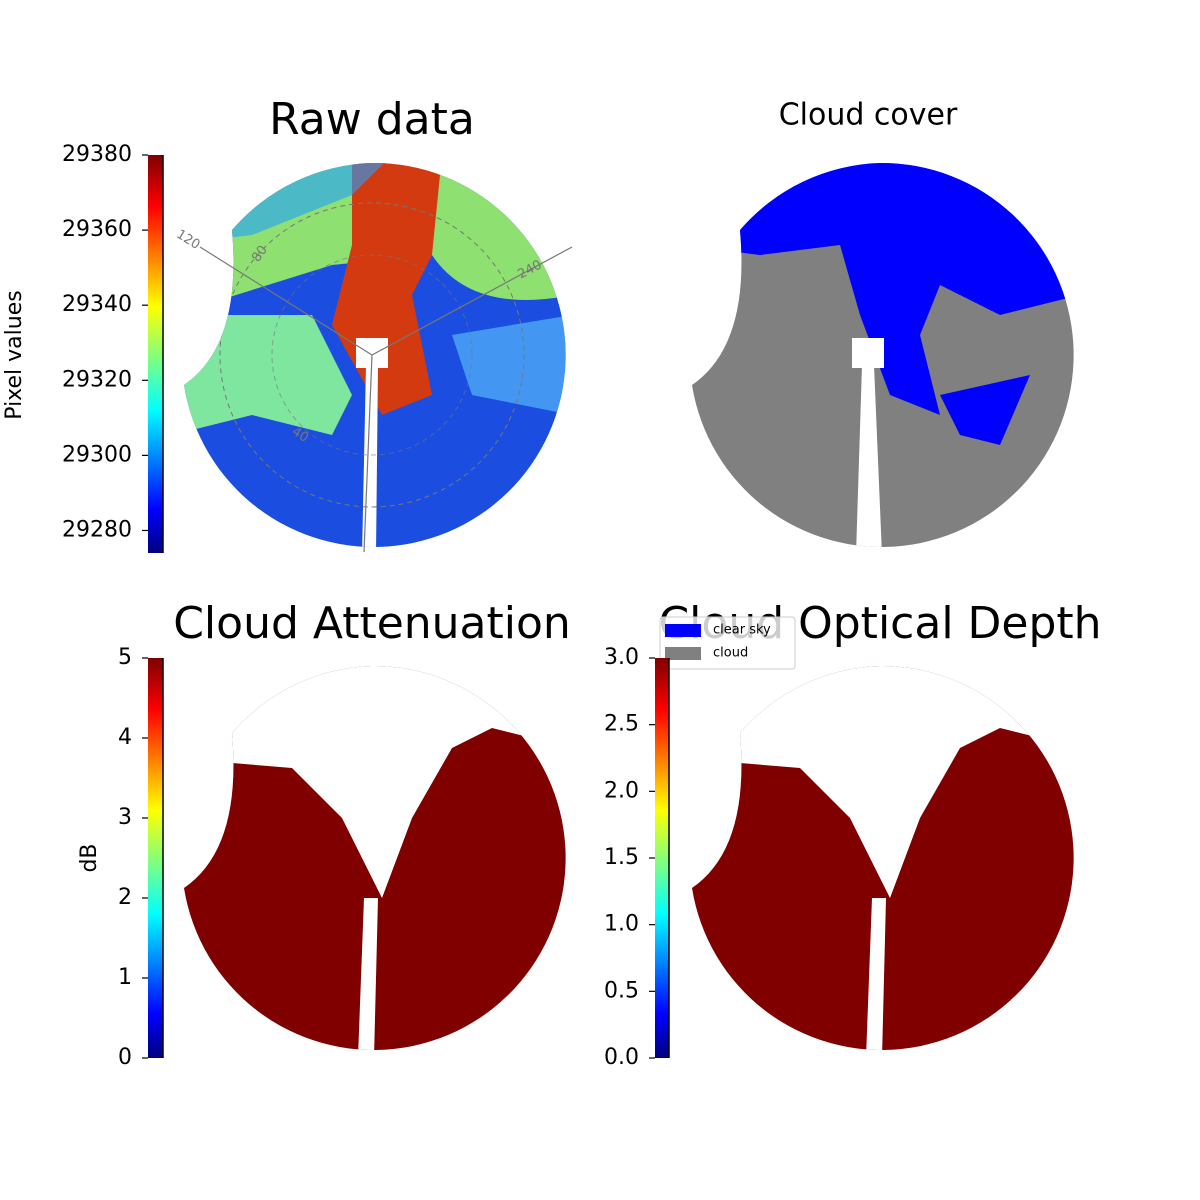  Describe the element at coordinates (97, 454) in the screenshot. I see `tick-label: 29300` at that location.